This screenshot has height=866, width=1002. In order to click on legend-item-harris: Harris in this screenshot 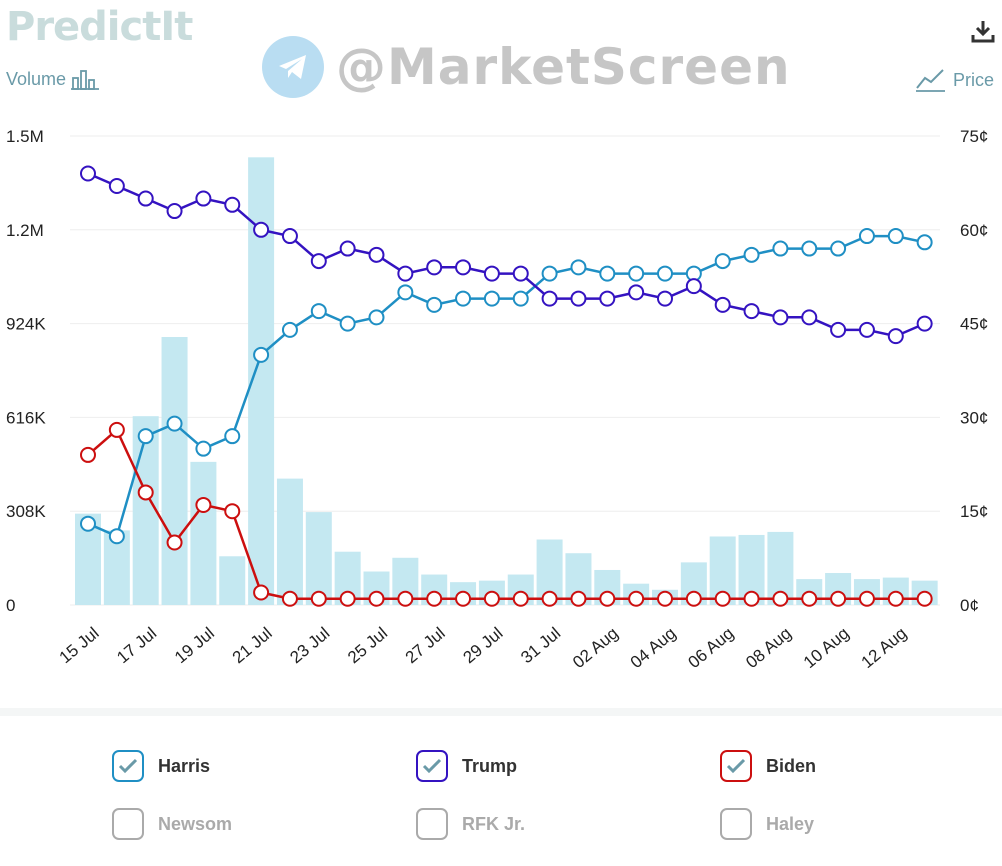, I will do `click(161, 766)`.